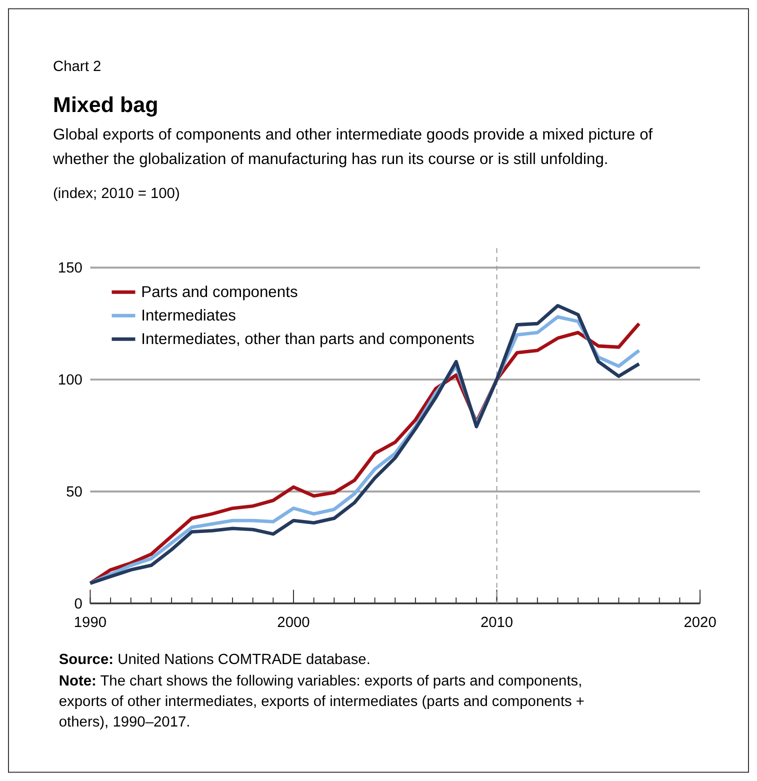  Describe the element at coordinates (77, 66) in the screenshot. I see `caption: Chart 2` at that location.